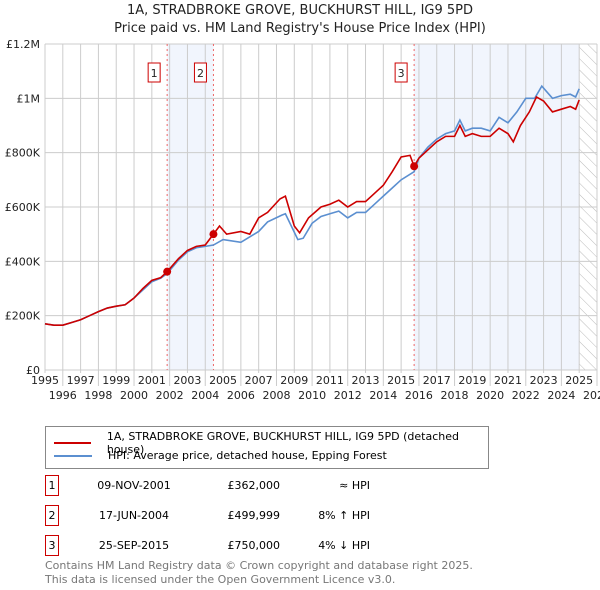  I want to click on sale-row: 1 09-NOV-2001 £362,000 ≈ HPI, so click(265, 485).